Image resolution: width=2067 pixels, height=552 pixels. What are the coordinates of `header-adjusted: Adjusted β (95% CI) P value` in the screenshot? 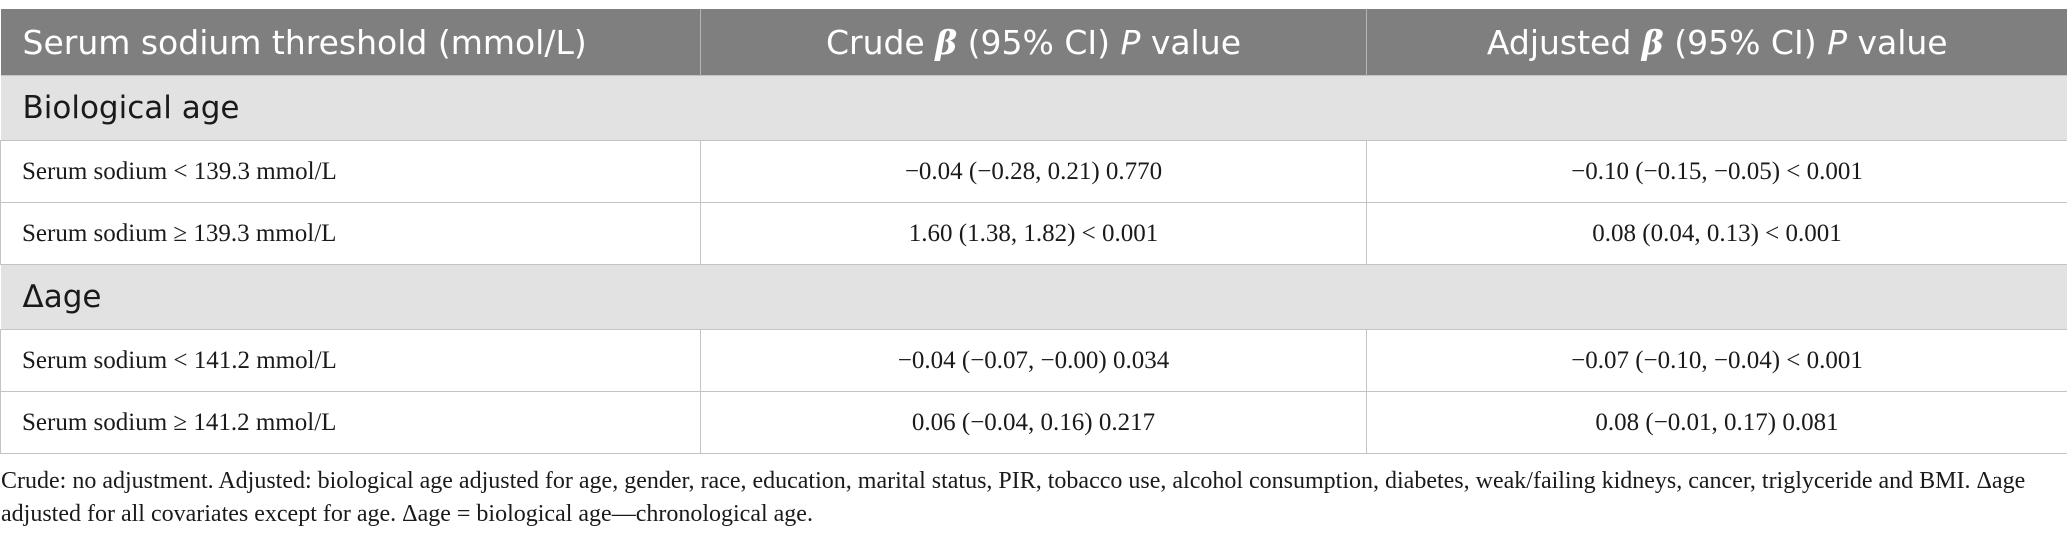 It's located at (1716, 42).